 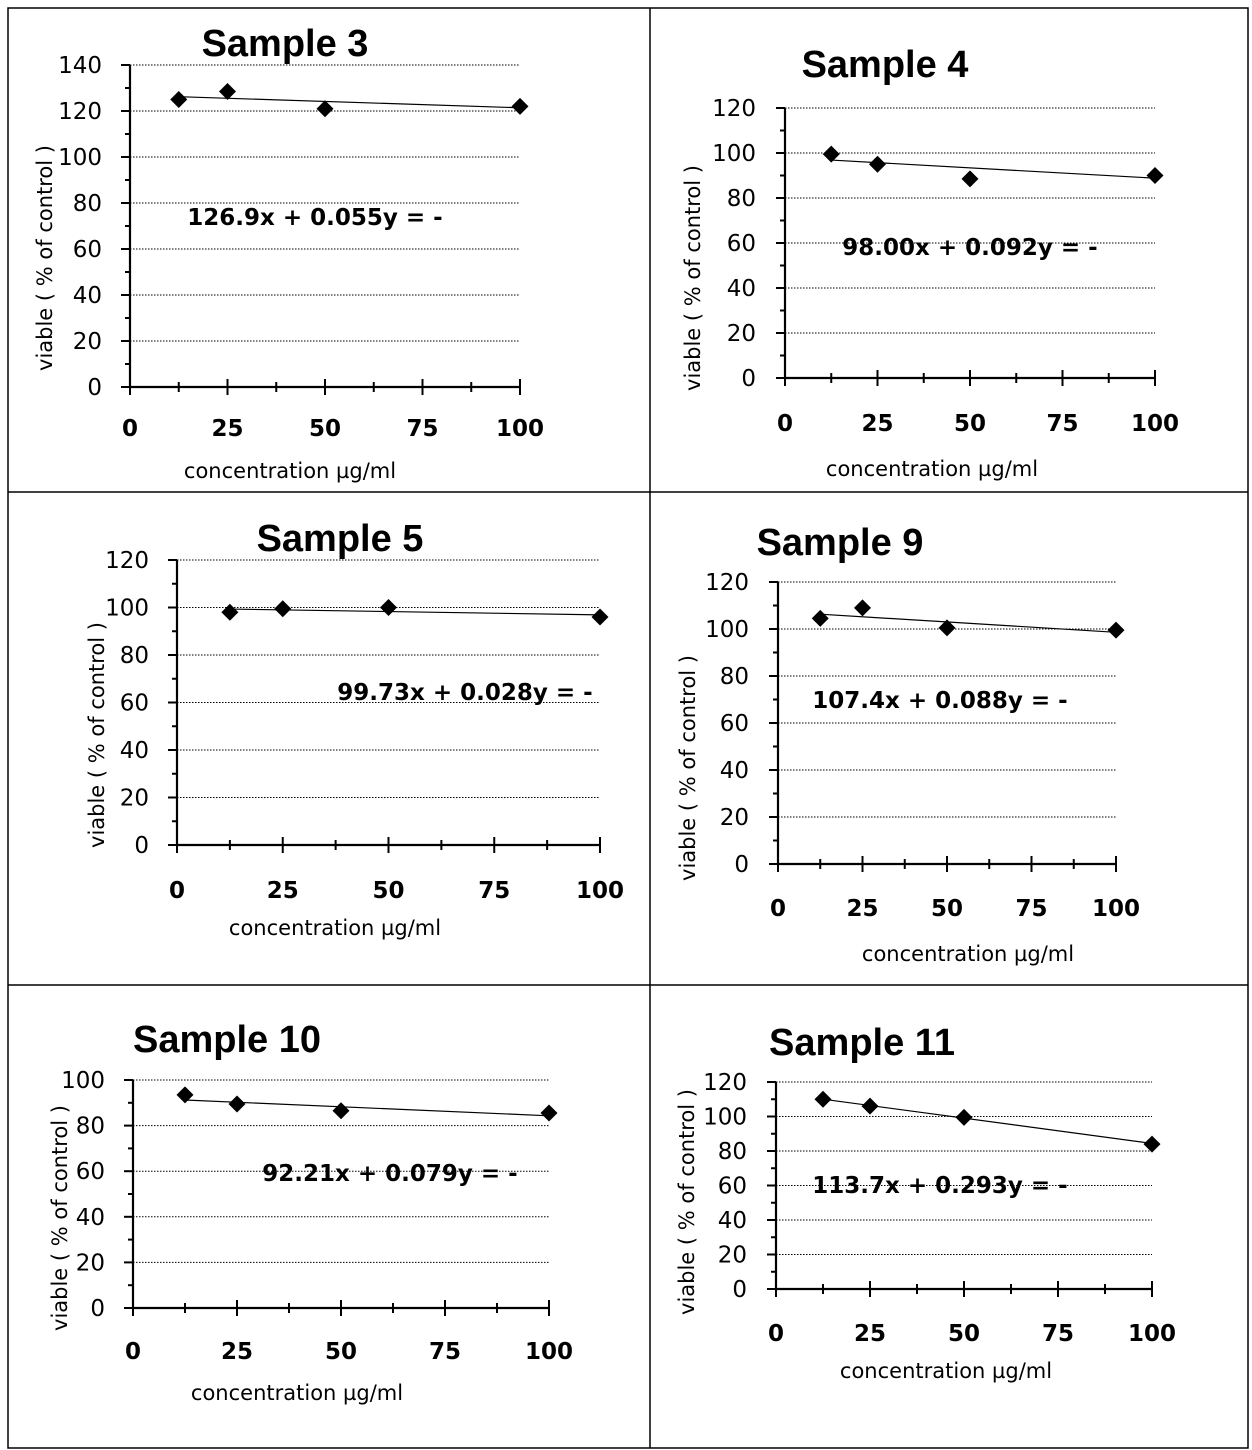 I want to click on chart-title: Sample 9, so click(x=840, y=543).